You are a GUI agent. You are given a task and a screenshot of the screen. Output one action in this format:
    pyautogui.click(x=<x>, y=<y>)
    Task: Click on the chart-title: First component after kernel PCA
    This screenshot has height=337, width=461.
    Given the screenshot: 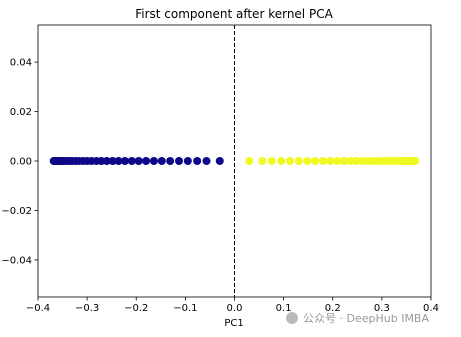 What is the action you would take?
    pyautogui.click(x=234, y=14)
    